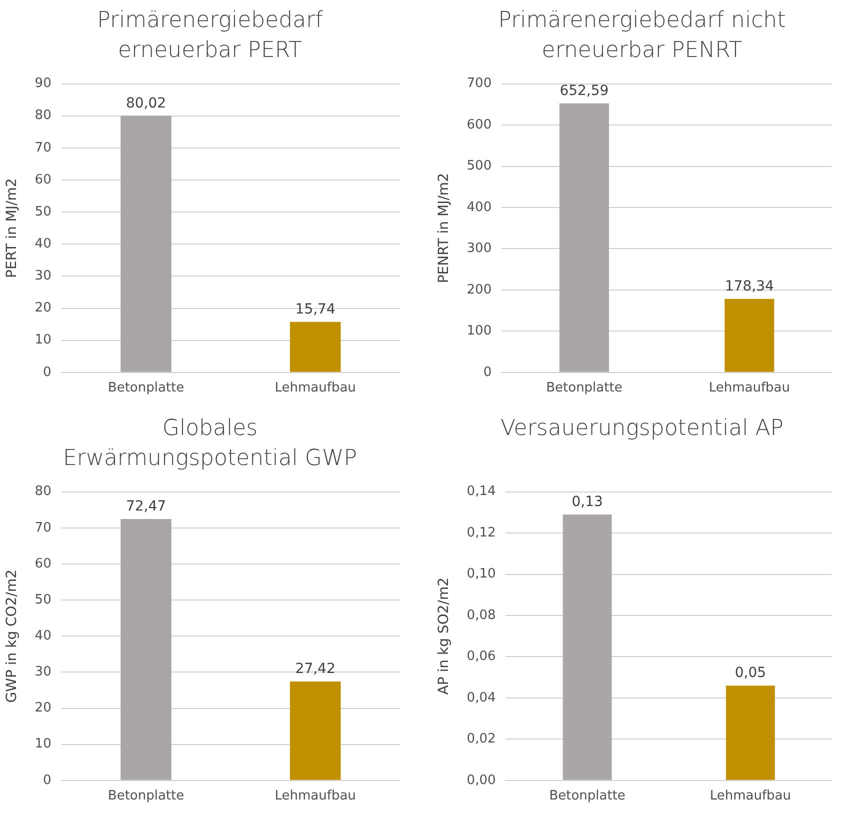 This screenshot has height=816, width=865. What do you see at coordinates (481, 739) in the screenshot?
I see `y-tick-label: 0,02` at bounding box center [481, 739].